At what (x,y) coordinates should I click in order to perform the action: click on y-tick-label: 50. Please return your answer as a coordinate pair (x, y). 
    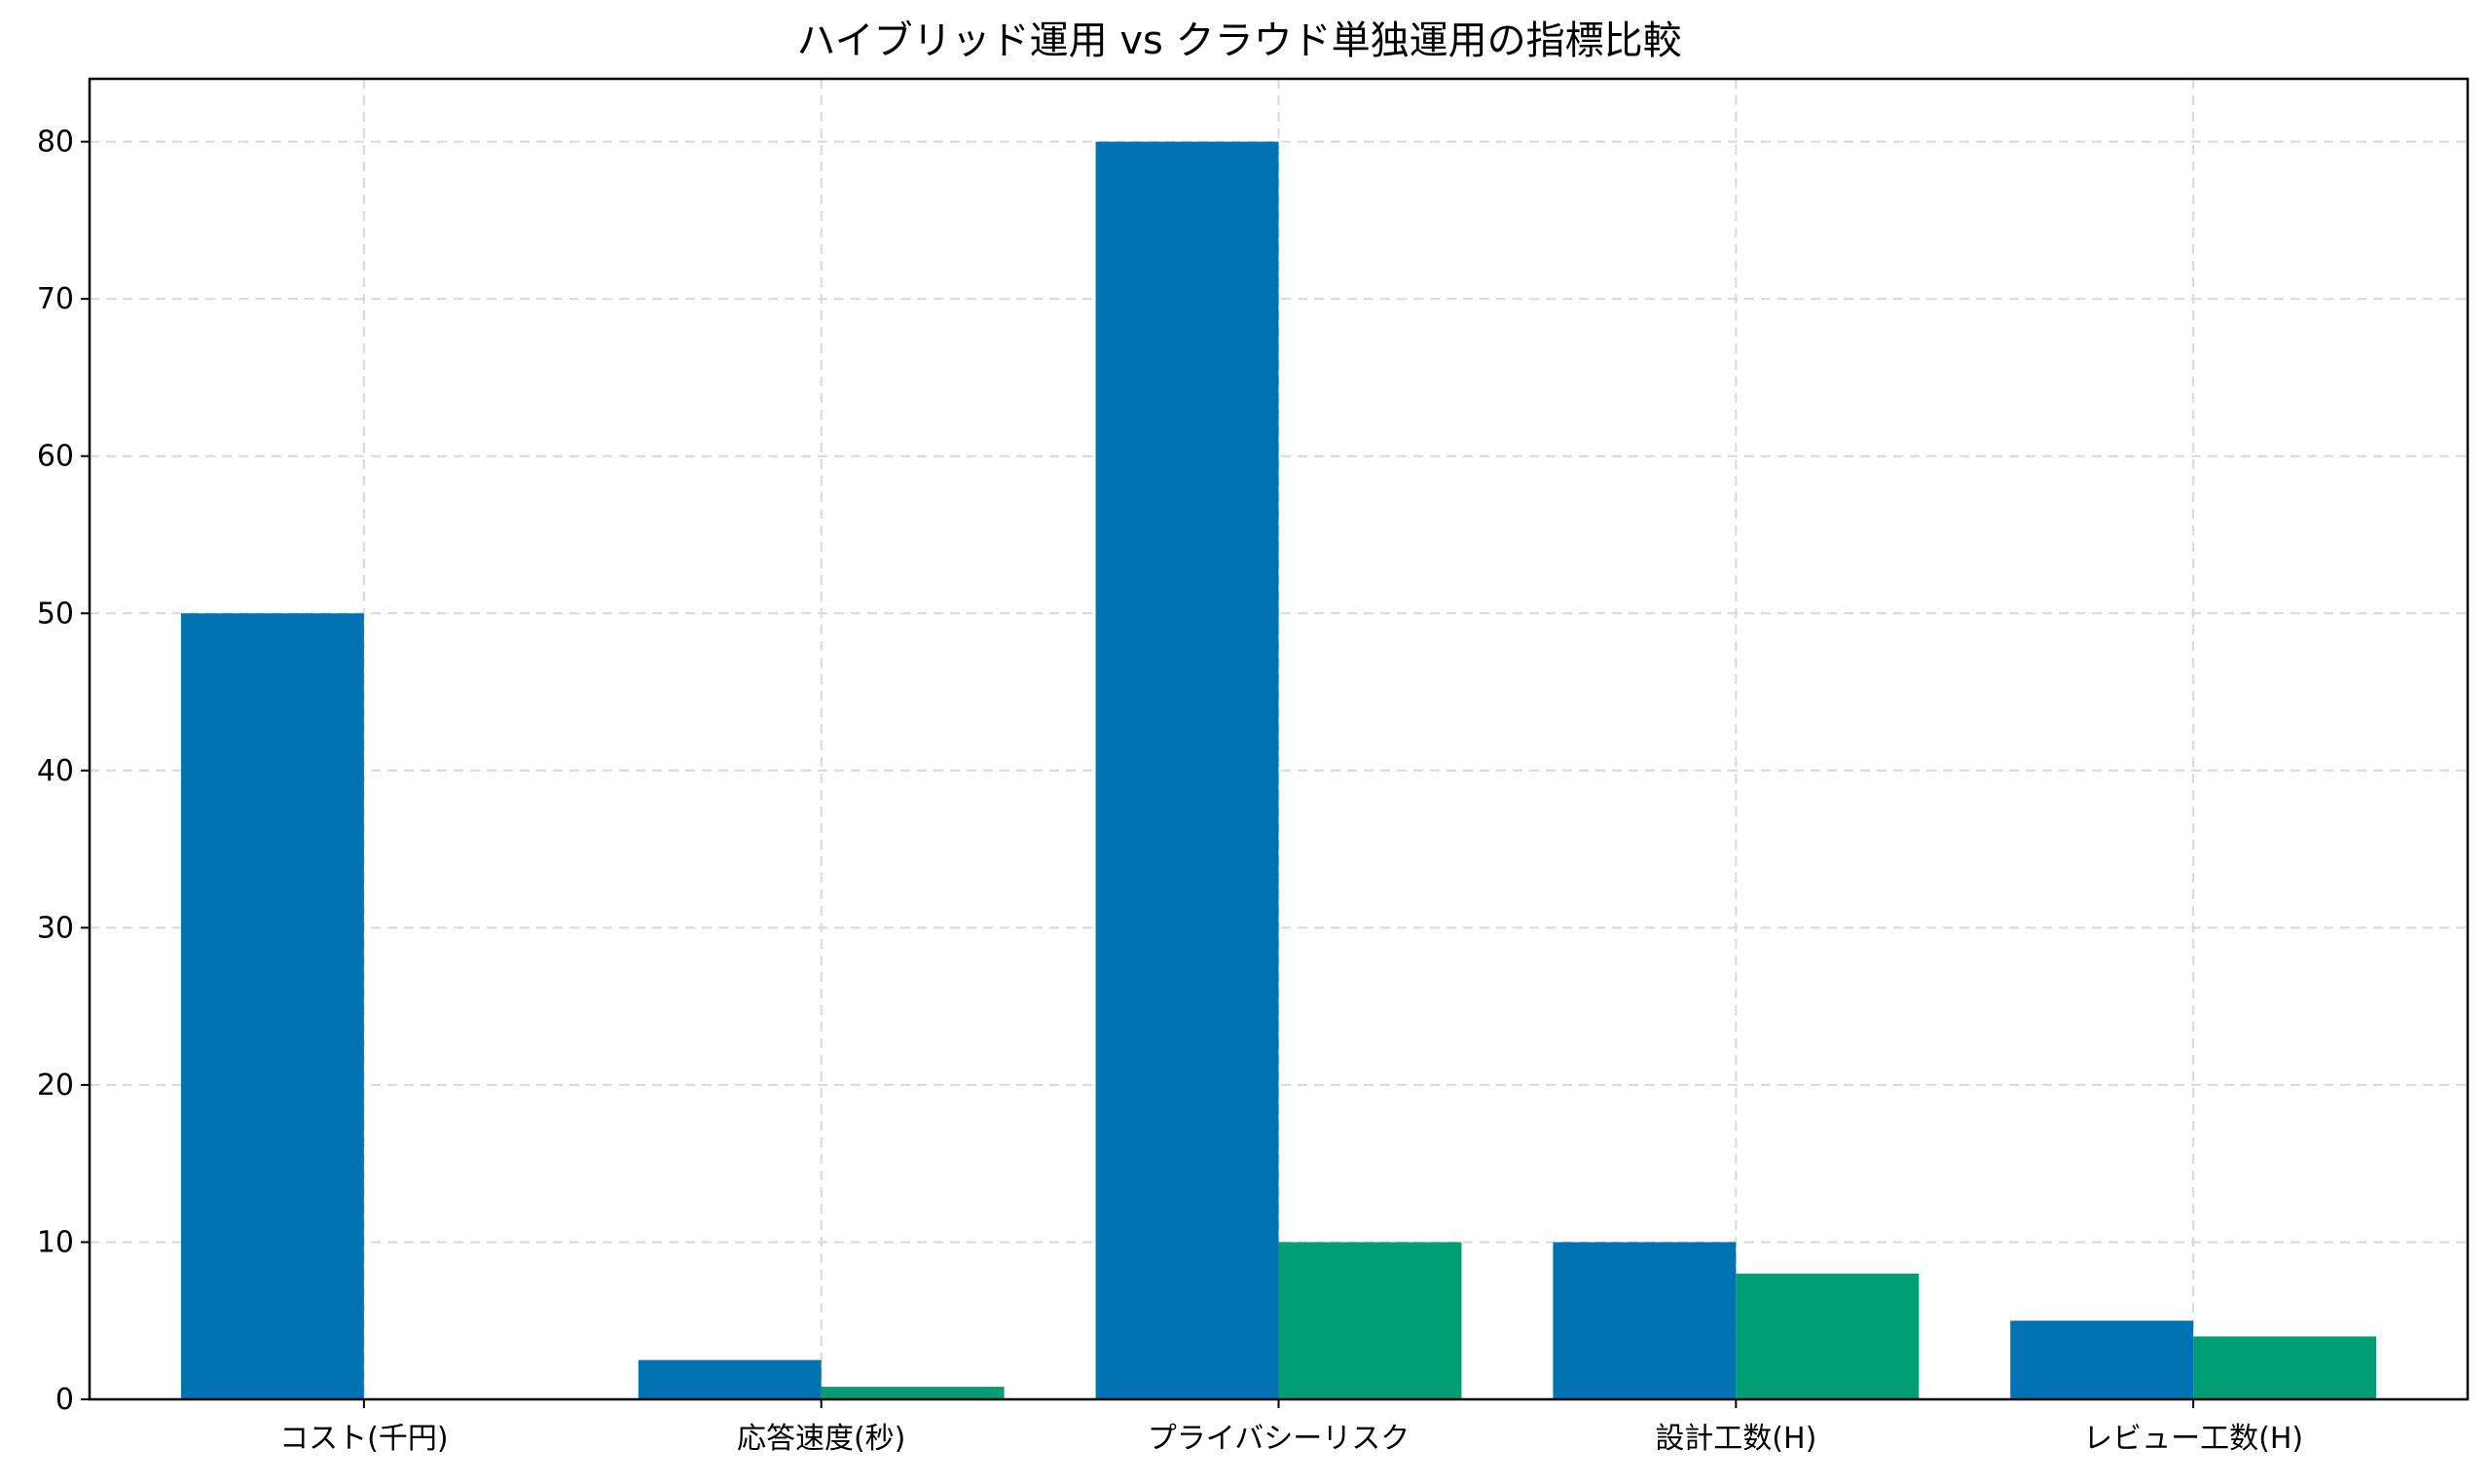
    Looking at the image, I should click on (55, 614).